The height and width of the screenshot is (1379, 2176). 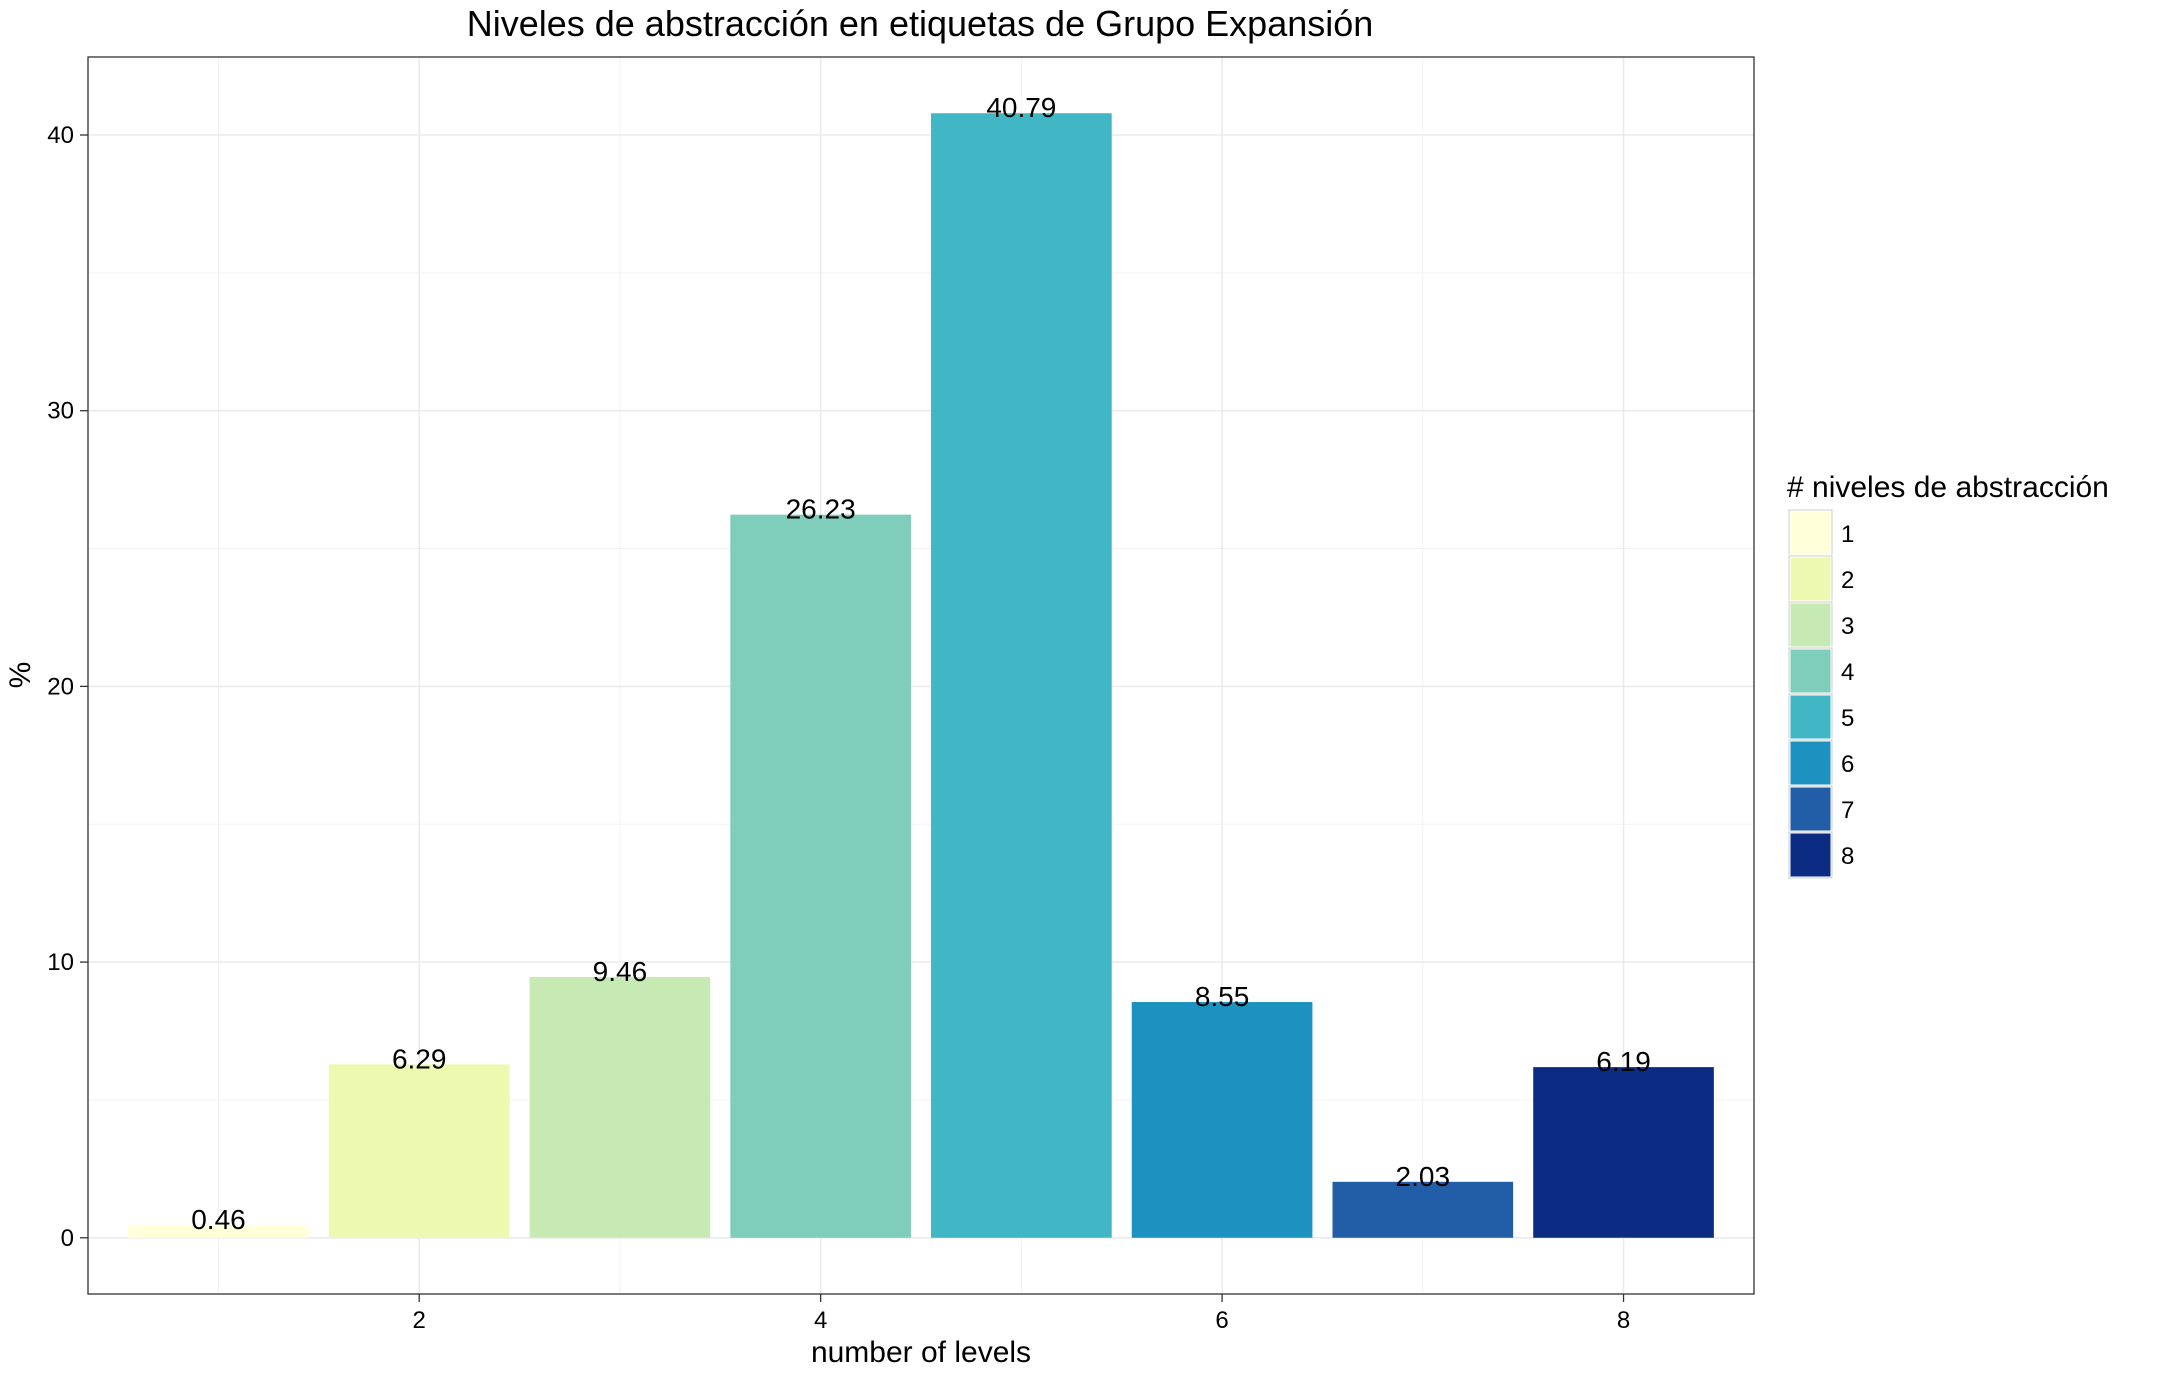 I want to click on y-tick-label: 40, so click(x=60, y=135).